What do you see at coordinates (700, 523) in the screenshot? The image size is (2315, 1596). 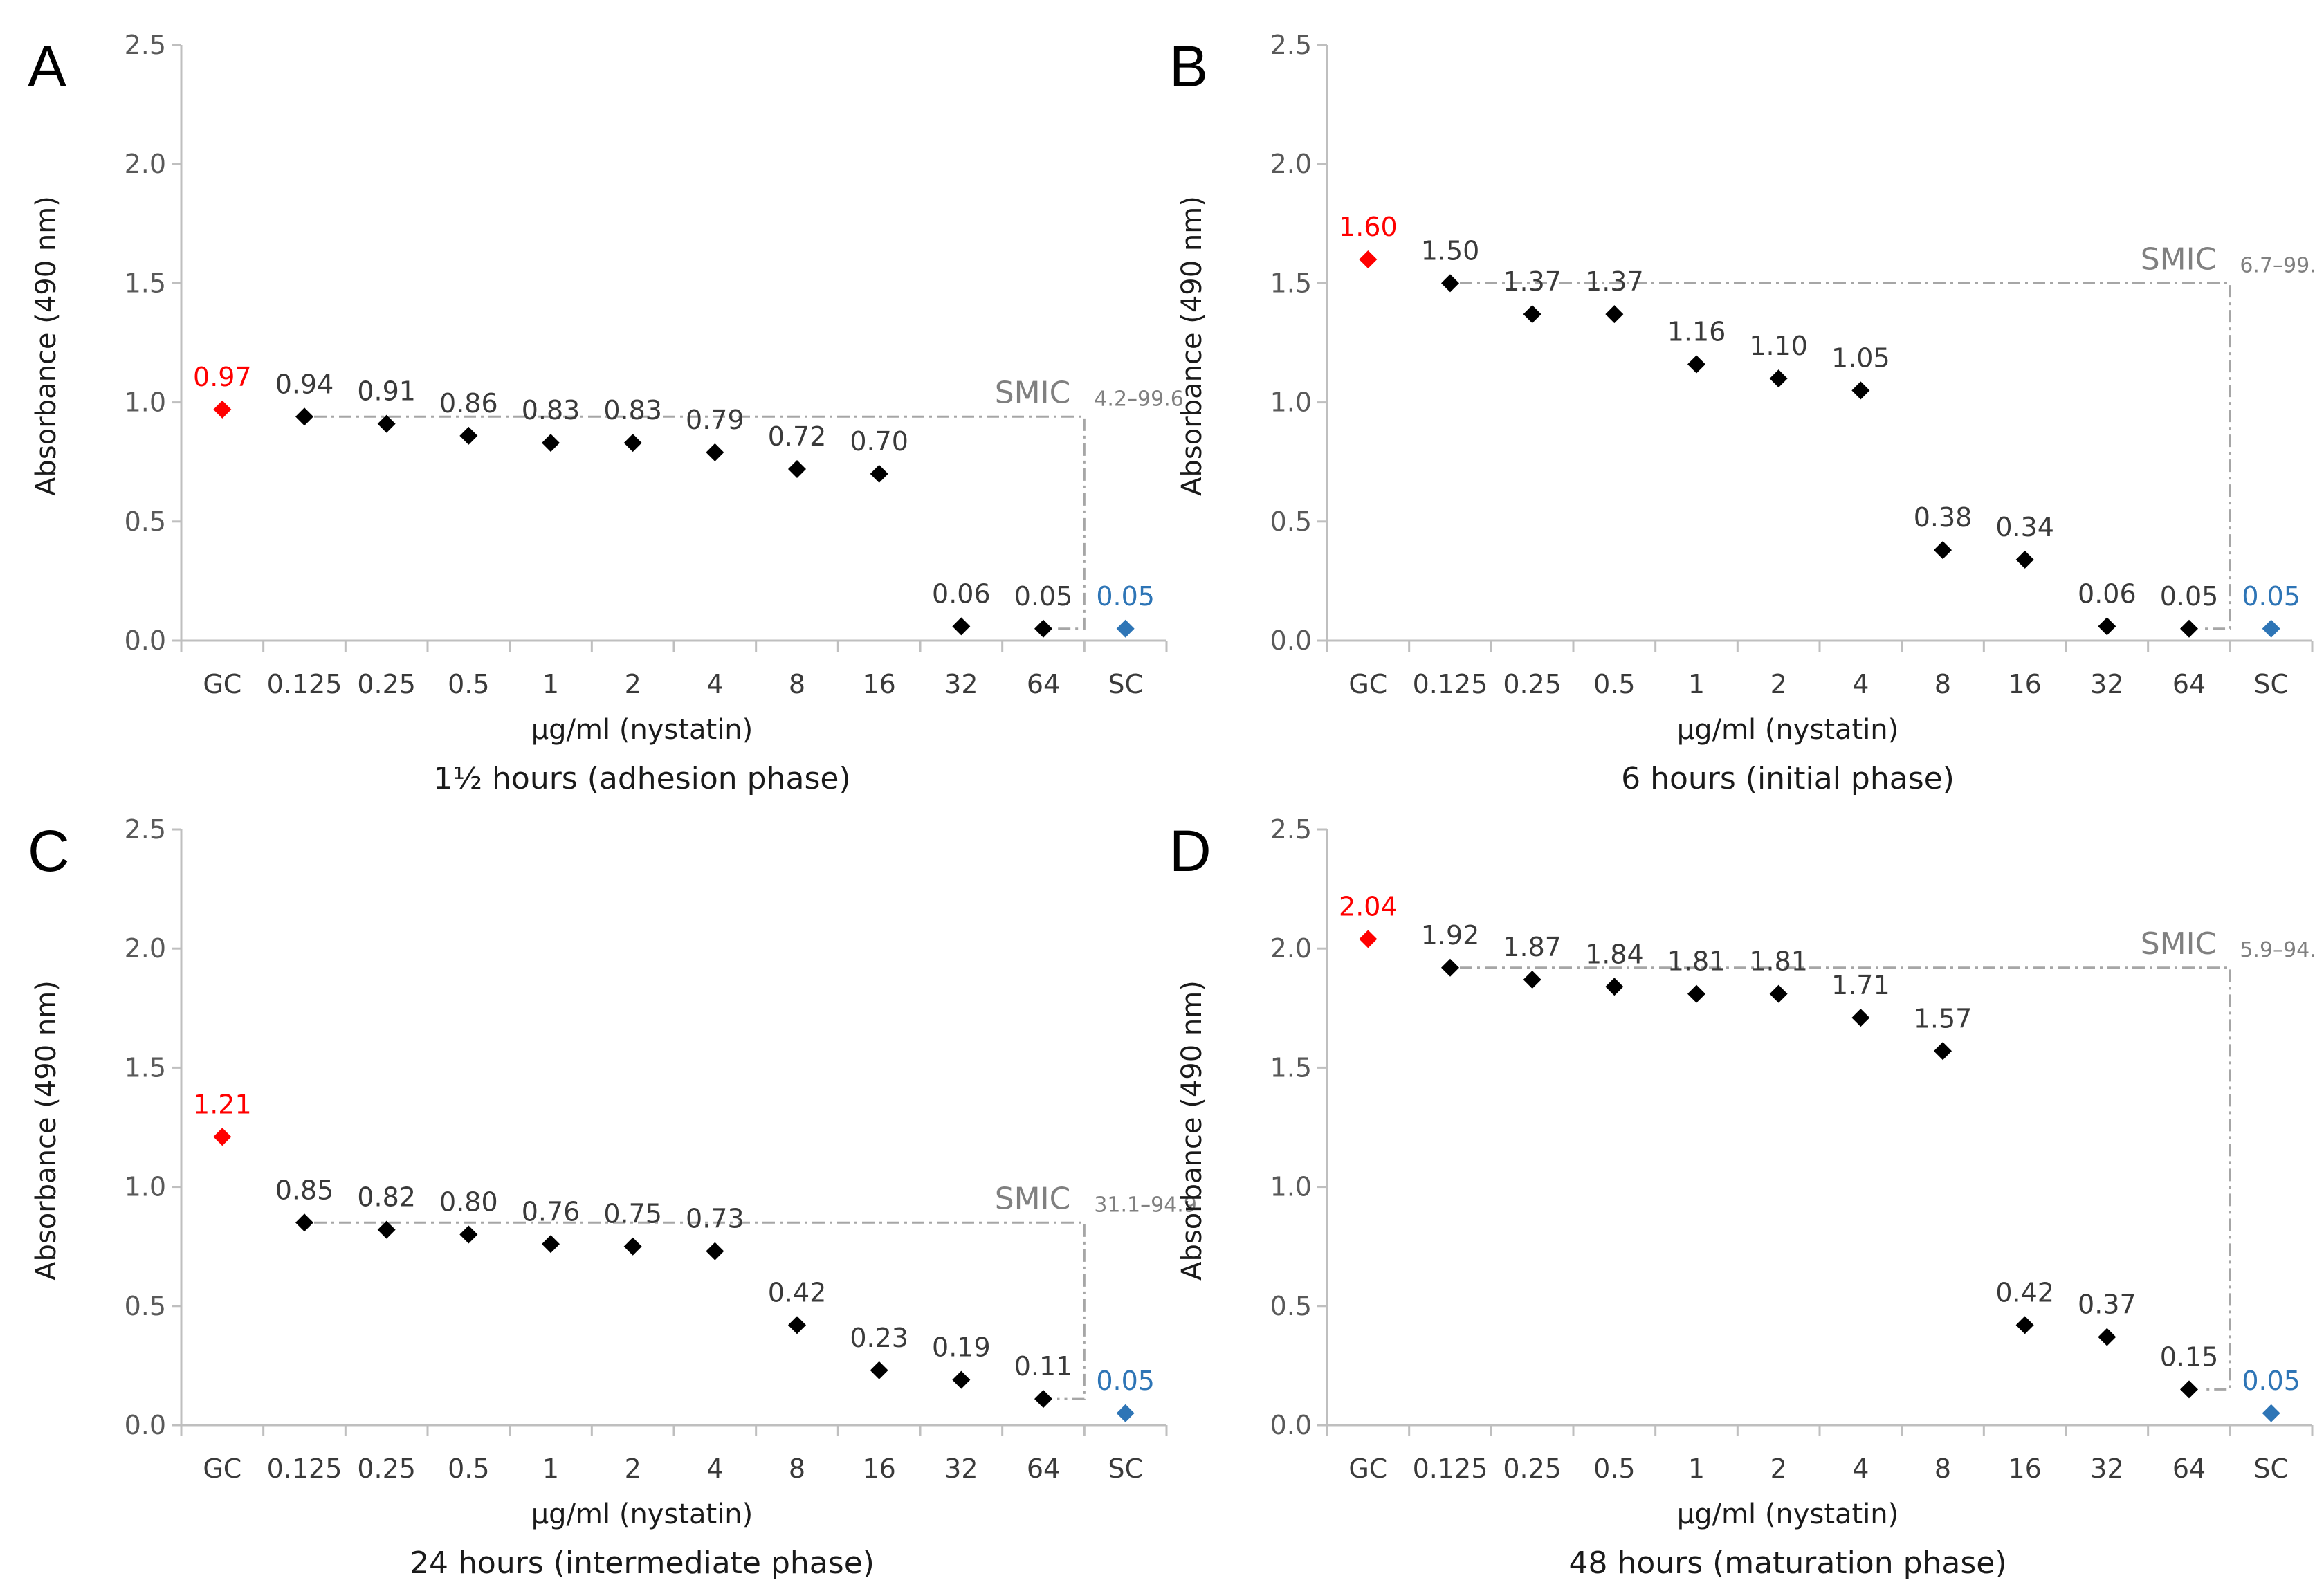 I see `panel-a-smic-bracket` at bounding box center [700, 523].